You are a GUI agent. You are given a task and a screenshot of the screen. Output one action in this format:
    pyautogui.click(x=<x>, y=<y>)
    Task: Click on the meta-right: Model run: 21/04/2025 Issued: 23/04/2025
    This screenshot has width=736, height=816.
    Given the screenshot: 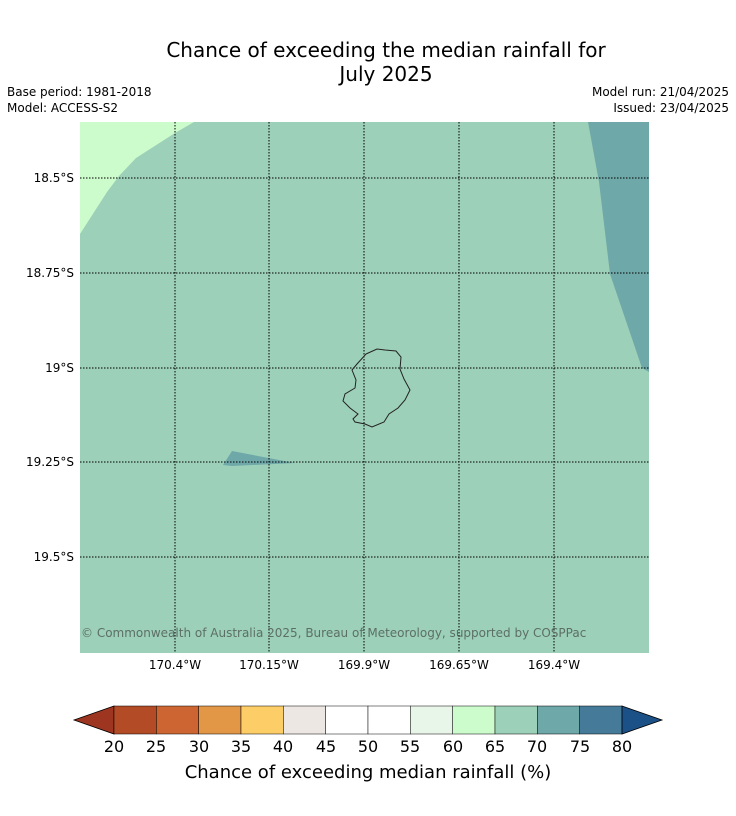 What is the action you would take?
    pyautogui.click(x=660, y=100)
    